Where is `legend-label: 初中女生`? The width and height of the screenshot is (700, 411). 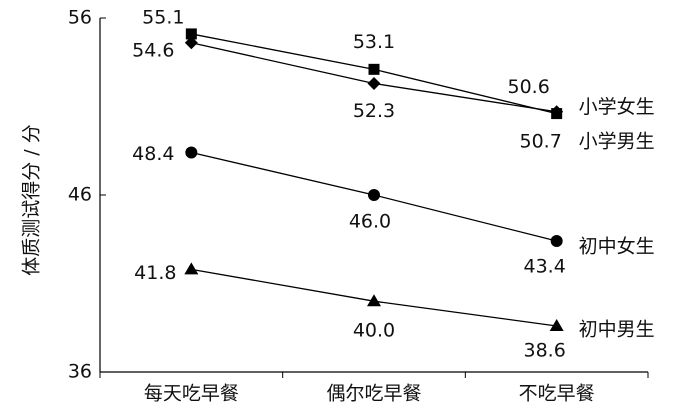
legend-label: 初中女生 is located at coordinates (617, 247).